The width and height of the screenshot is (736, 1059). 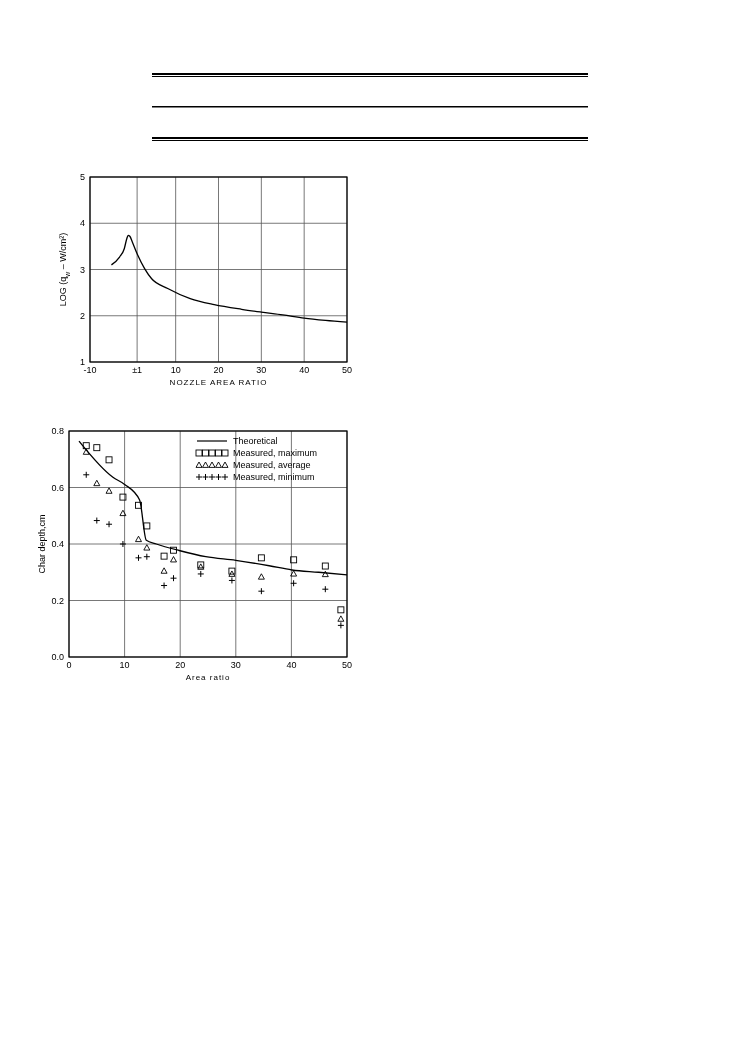 I want to click on x-axis-title: Area ratio, so click(x=208, y=677).